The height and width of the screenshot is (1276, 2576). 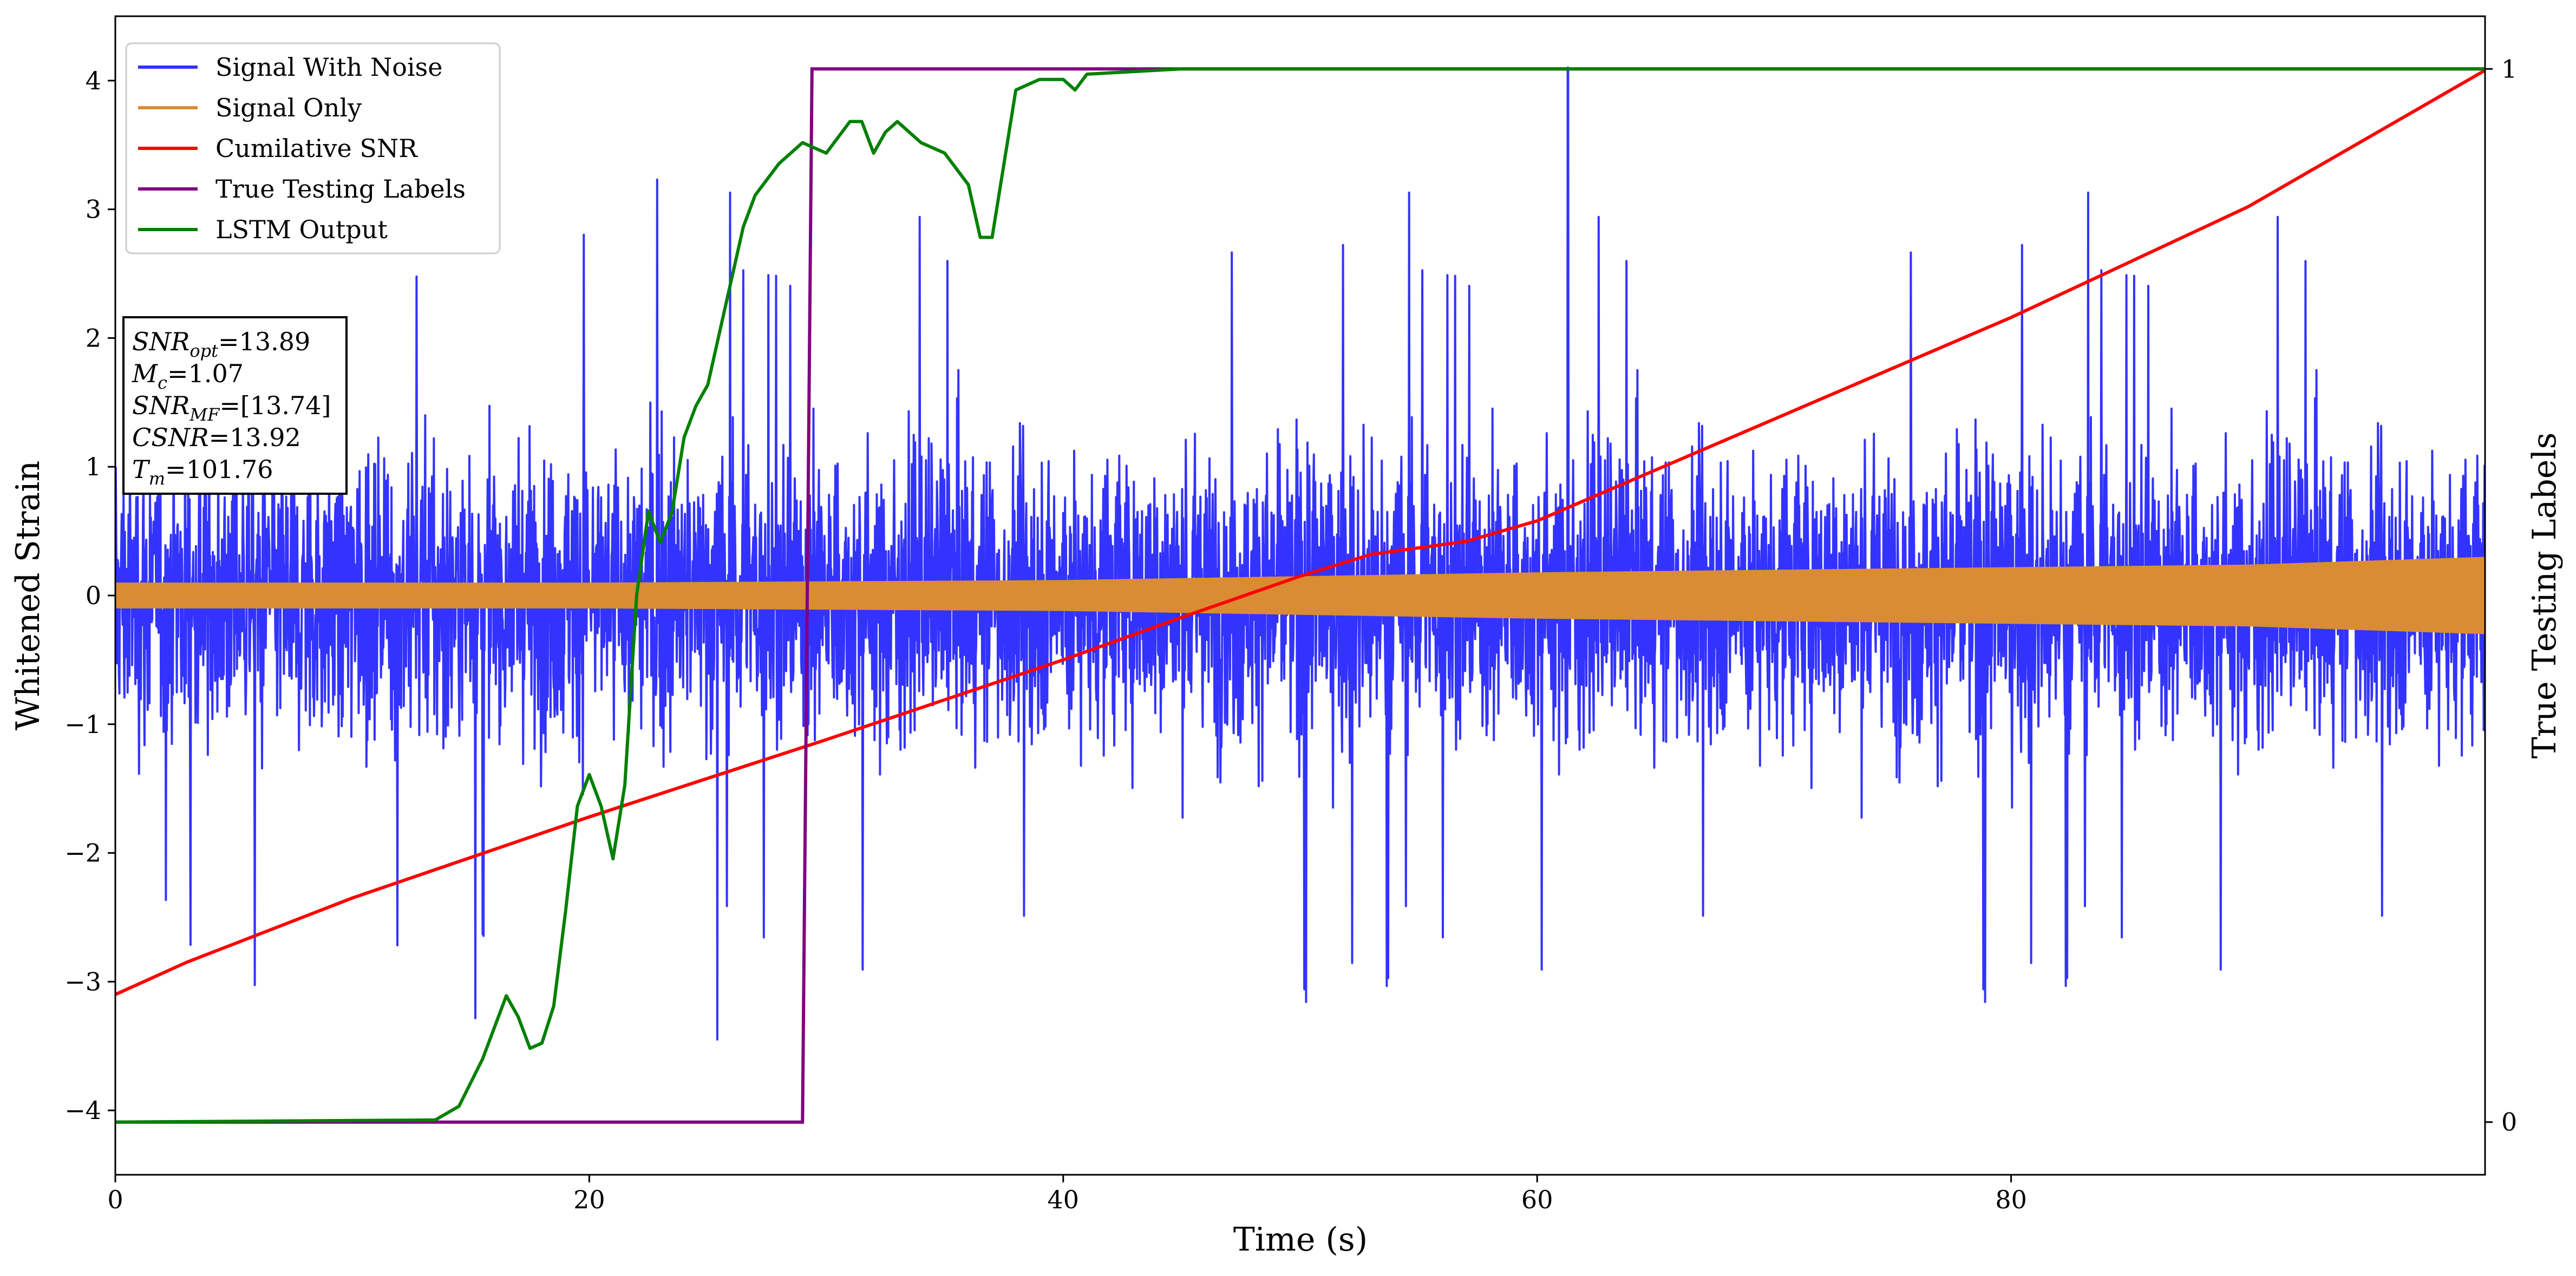 I want to click on x-tick-label: 40, so click(x=1064, y=1199).